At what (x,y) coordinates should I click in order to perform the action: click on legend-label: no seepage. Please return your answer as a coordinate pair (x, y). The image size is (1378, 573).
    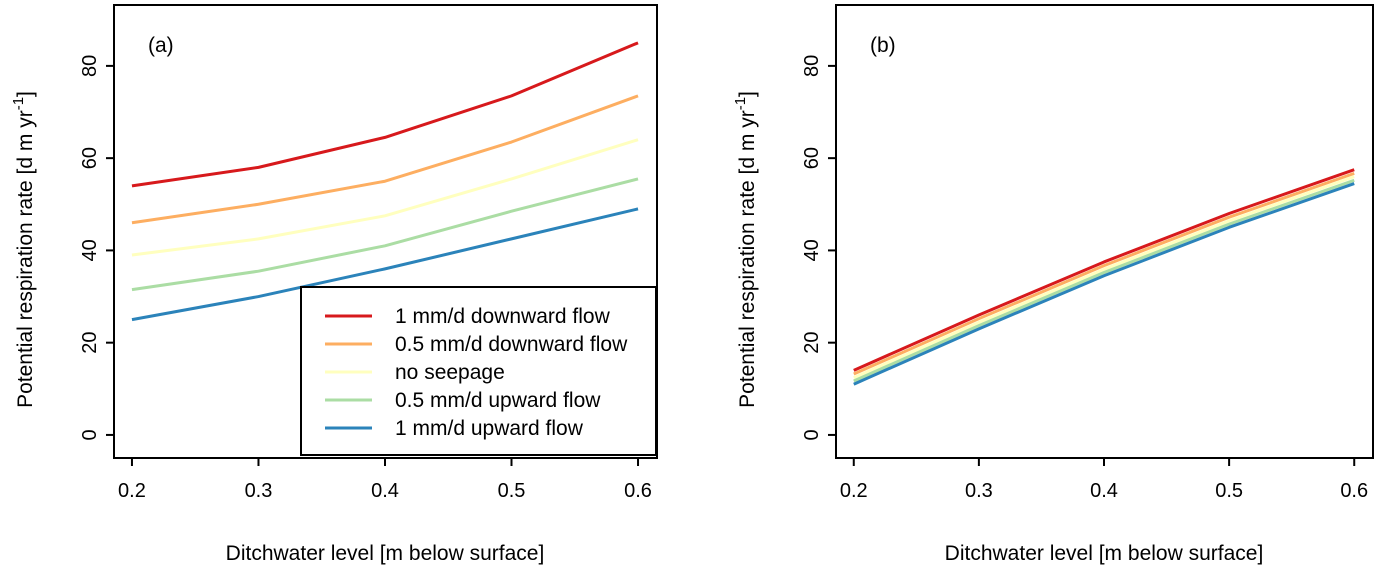
    Looking at the image, I should click on (450, 372).